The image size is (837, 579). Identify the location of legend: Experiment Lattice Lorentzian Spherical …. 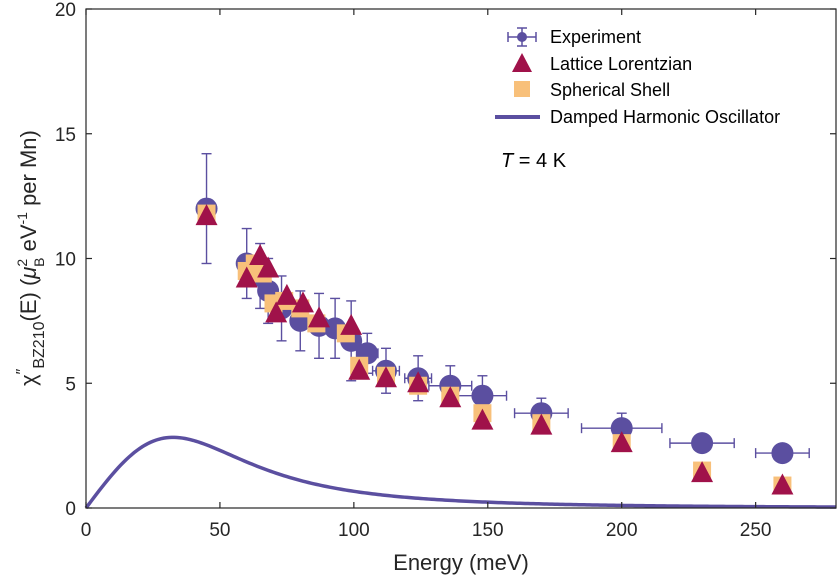
(637, 77).